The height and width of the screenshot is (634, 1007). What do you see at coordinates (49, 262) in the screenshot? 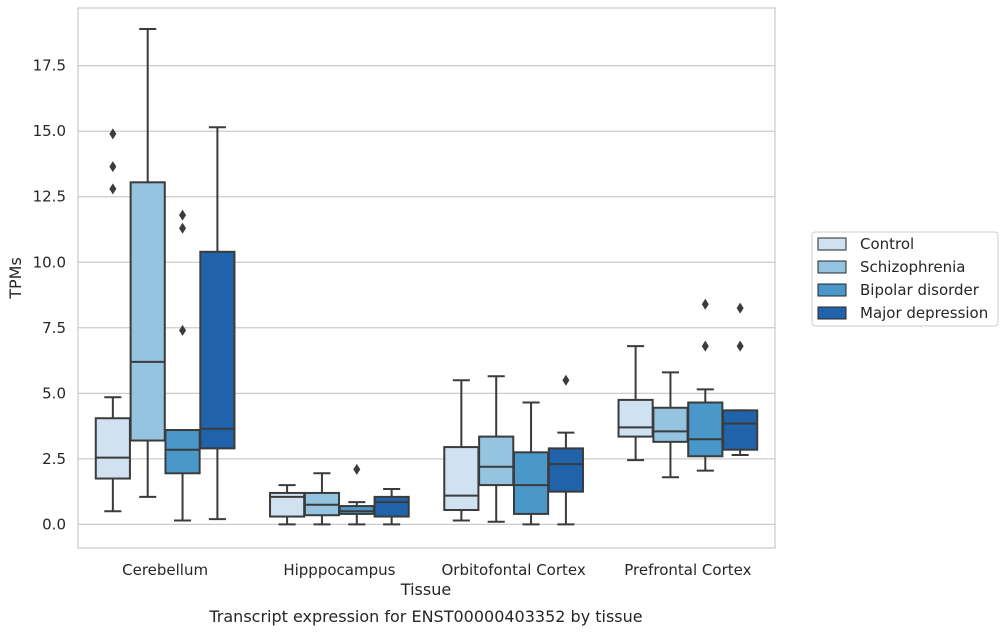
I see `y-tick-label: 10.0` at bounding box center [49, 262].